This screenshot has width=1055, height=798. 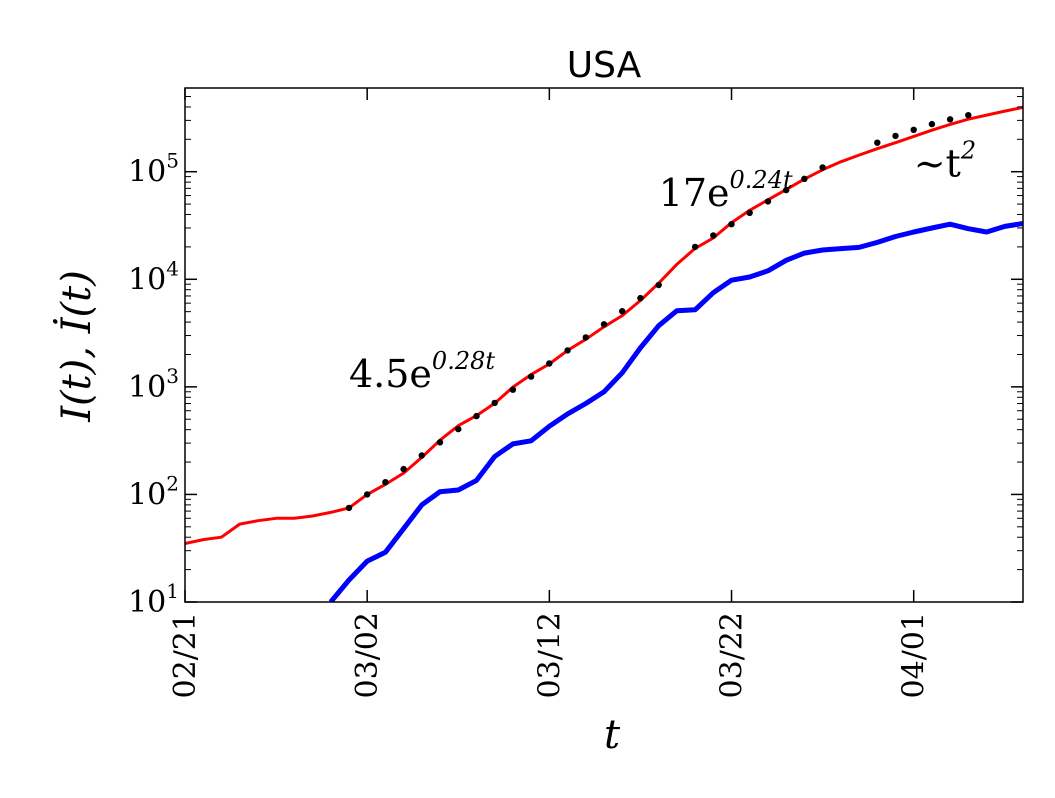 I want to click on y-tick-label: 10², so click(x=153, y=491).